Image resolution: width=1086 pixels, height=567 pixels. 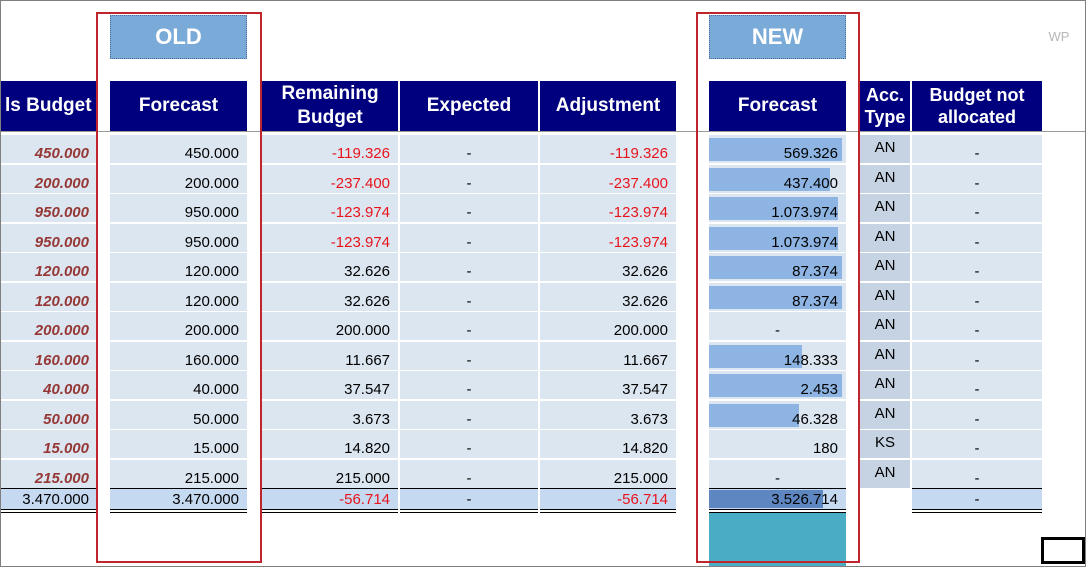 I want to click on header-forecast-old: Forecast, so click(x=178, y=106).